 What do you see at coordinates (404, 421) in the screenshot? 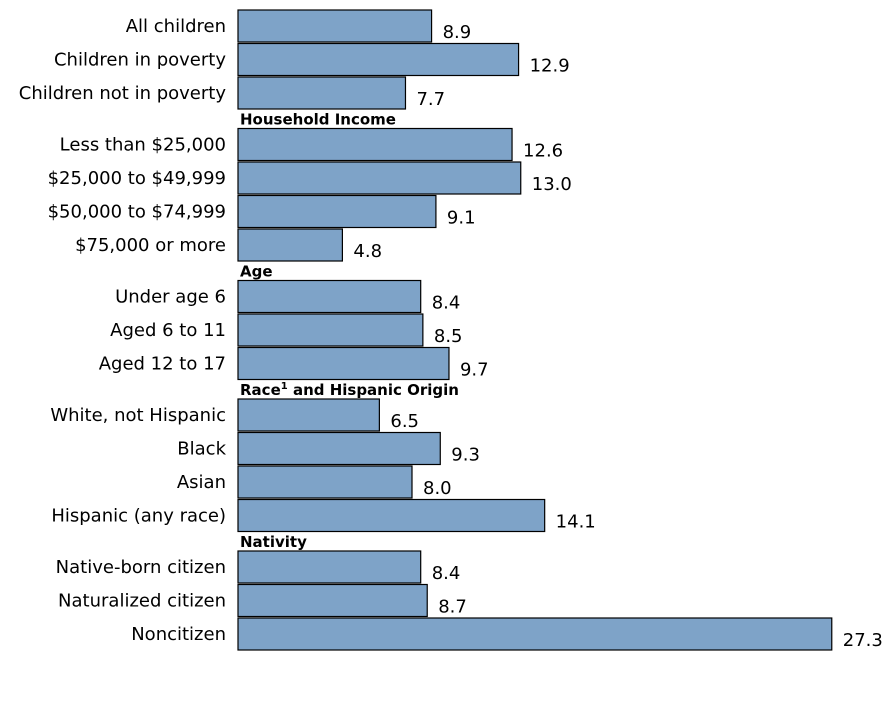
I see `value-label: 6.5` at bounding box center [404, 421].